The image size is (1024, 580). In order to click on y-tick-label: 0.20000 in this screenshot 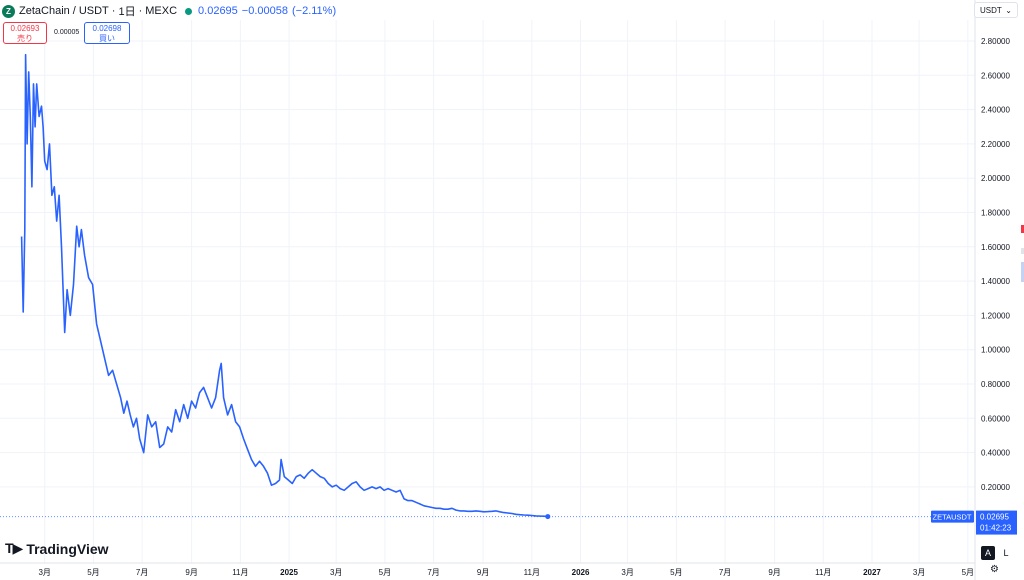, I will do `click(995, 487)`.